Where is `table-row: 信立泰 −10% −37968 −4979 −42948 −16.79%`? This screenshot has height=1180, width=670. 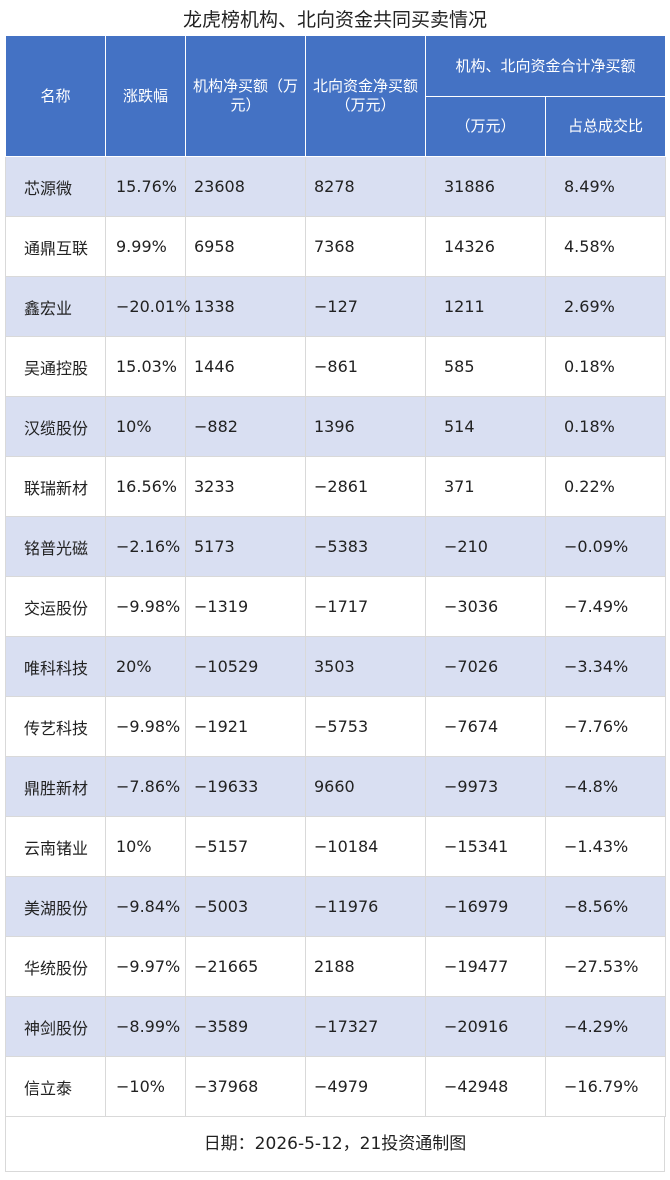
table-row: 信立泰 −10% −37968 −4979 −42948 −16.79% is located at coordinates (336, 1086).